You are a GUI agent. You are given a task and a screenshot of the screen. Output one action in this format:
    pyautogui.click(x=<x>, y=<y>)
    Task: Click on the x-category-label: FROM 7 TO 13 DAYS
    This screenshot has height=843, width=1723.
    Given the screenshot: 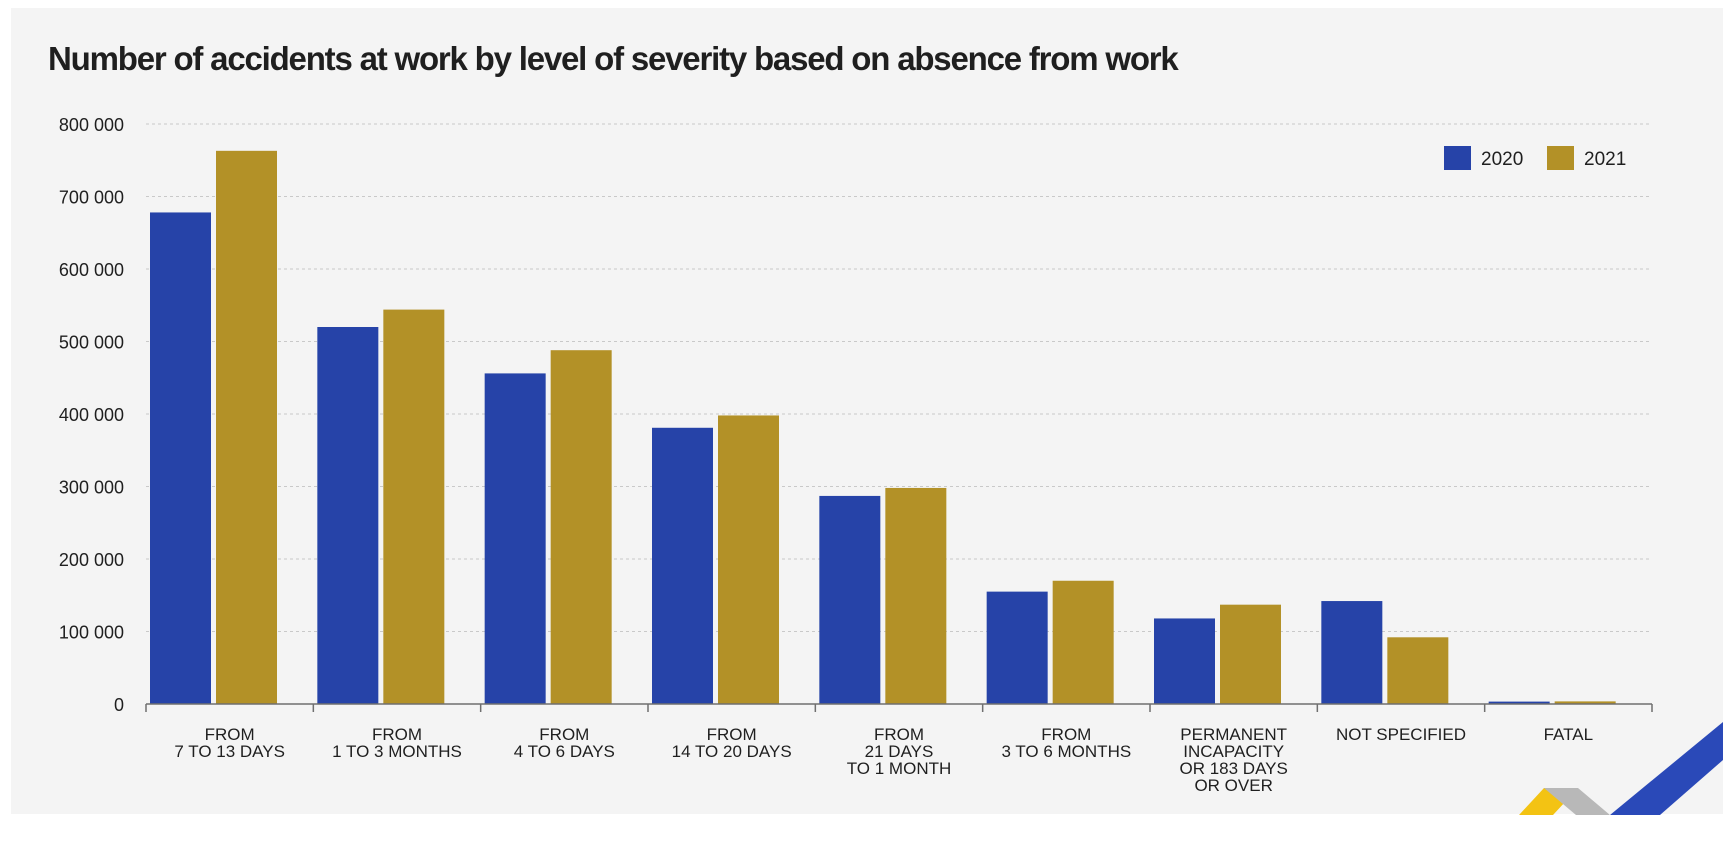 What is the action you would take?
    pyautogui.click(x=229, y=743)
    